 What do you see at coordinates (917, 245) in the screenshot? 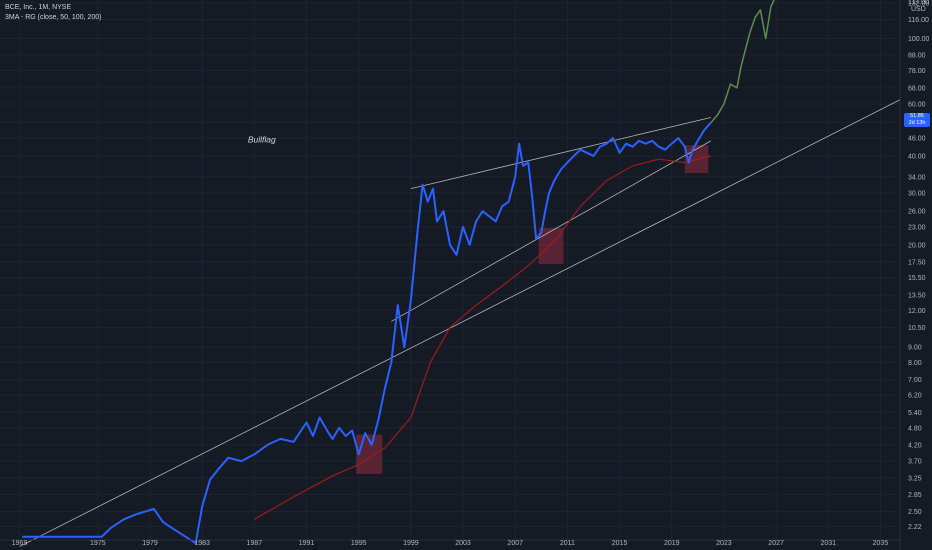
I see `y-tick-label: 20.00` at bounding box center [917, 245].